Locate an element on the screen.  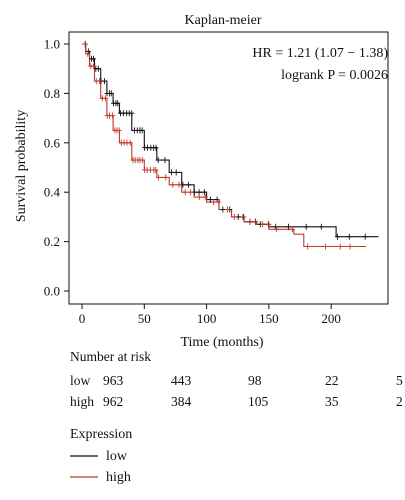
risk-value: 2 is located at coordinates (399, 401).